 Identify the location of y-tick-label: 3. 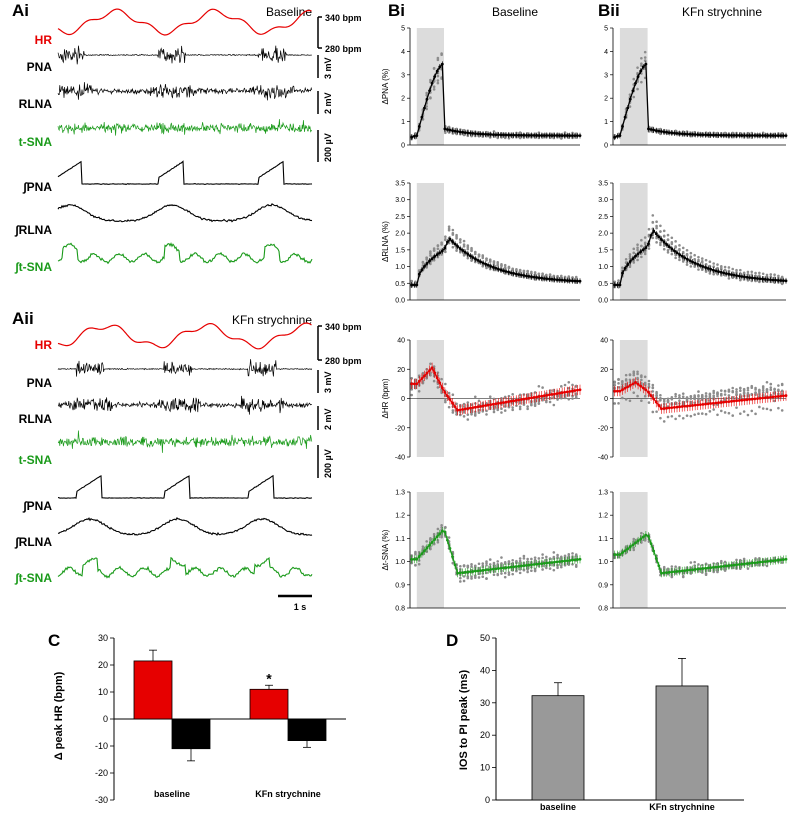
(403, 75).